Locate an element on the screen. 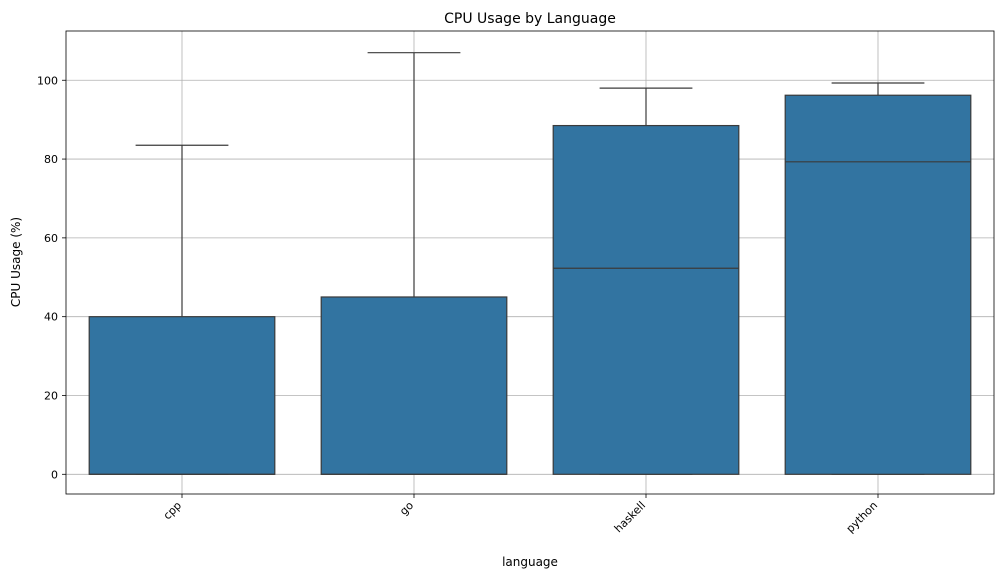 This screenshot has width=1005, height=577. x-axis-label: language is located at coordinates (530, 562).